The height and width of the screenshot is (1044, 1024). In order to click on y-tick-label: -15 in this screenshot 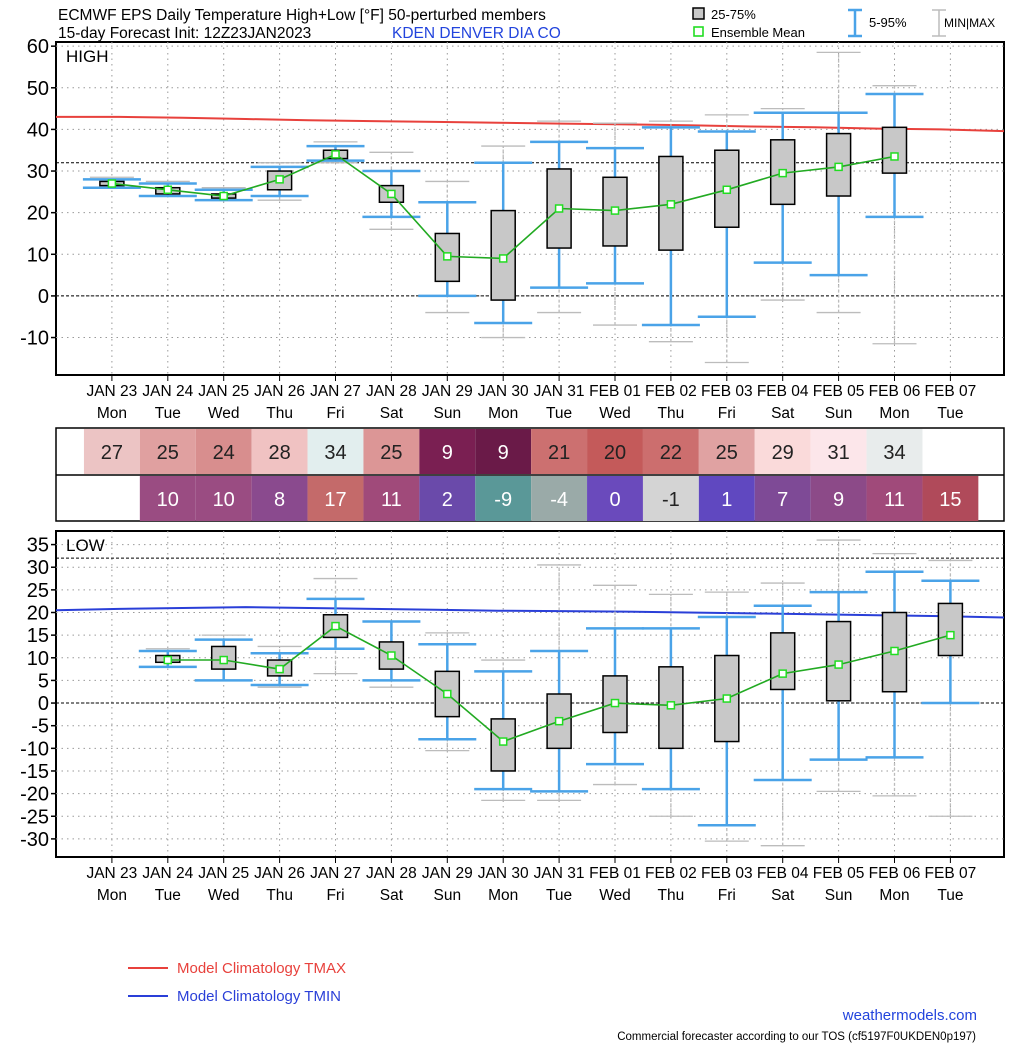, I will do `click(34, 772)`.